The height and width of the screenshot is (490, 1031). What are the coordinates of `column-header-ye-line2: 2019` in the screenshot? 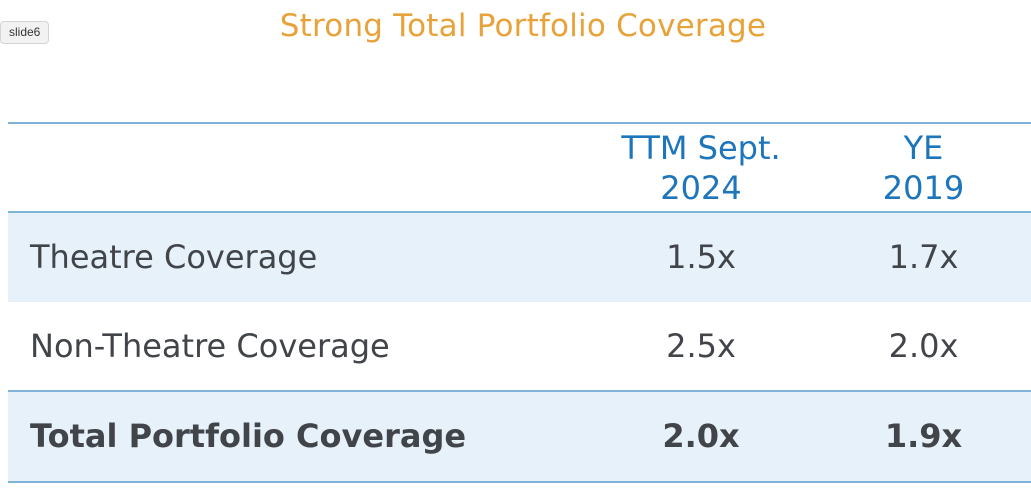 It's located at (923, 188).